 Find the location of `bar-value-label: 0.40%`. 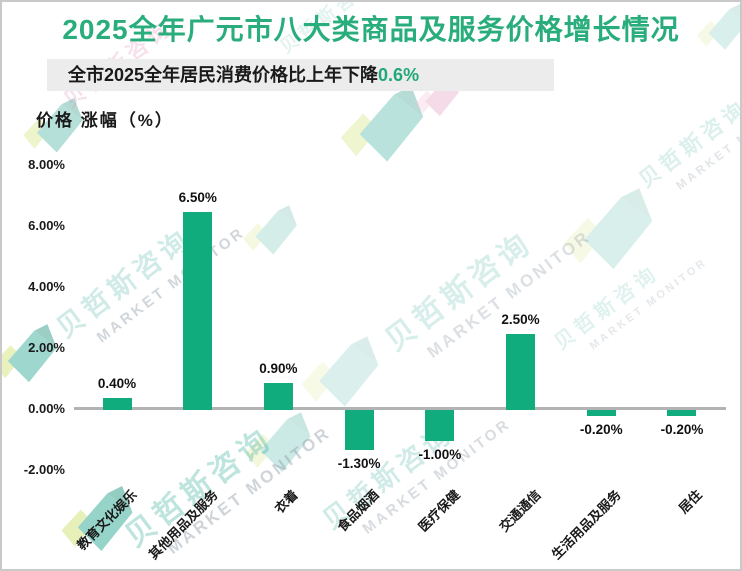

bar-value-label: 0.40% is located at coordinates (117, 383).